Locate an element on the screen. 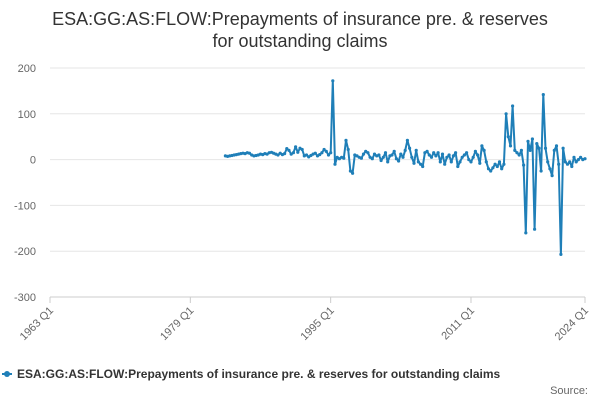 This screenshot has width=600, height=400. source-label: Source: is located at coordinates (569, 391).